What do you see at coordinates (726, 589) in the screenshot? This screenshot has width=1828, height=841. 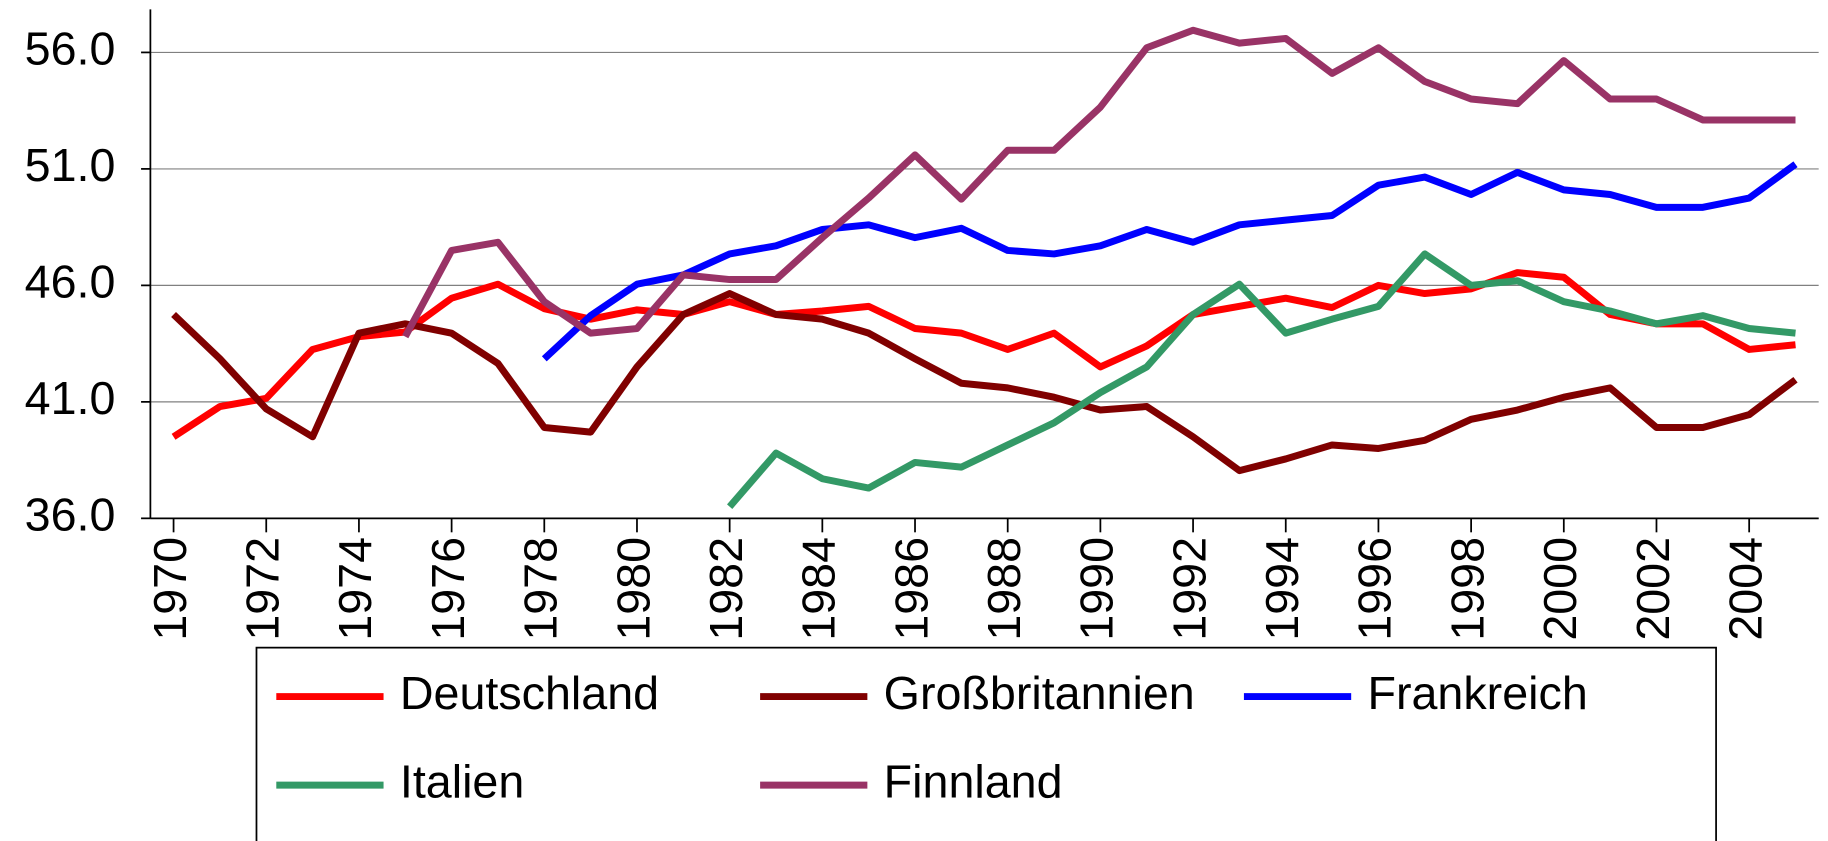 I see `x-tick-label: 1982` at bounding box center [726, 589].